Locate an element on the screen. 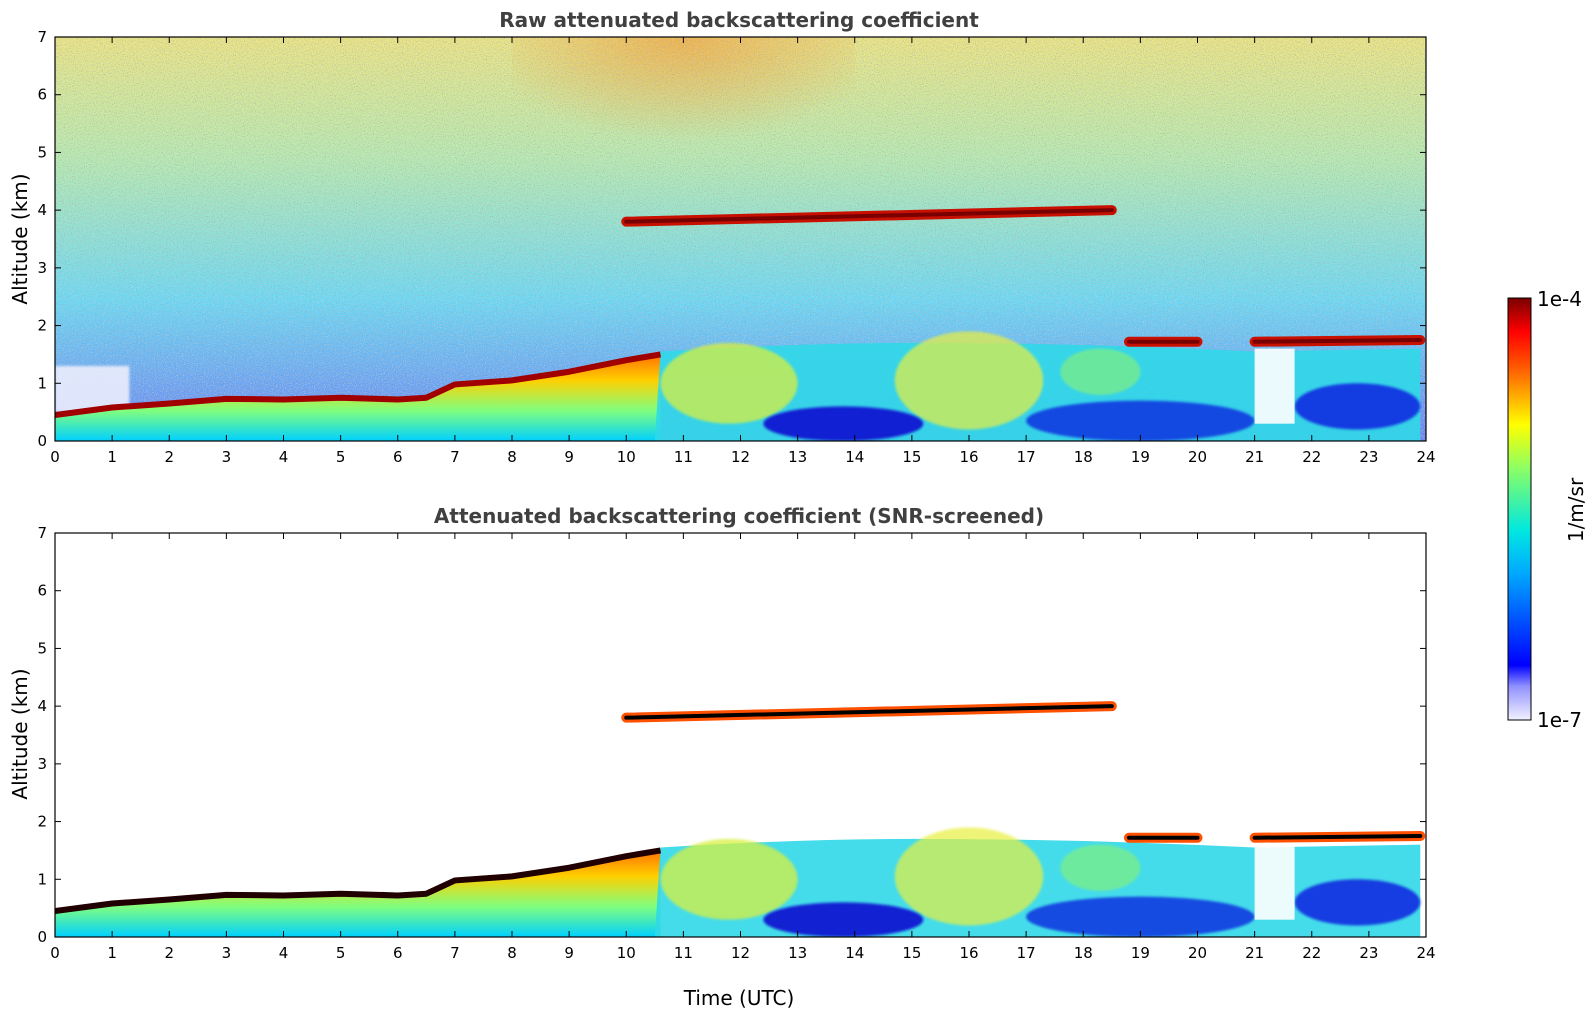 The height and width of the screenshot is (1020, 1595). colorbar-max-label: 1e-4 is located at coordinates (1559, 299).